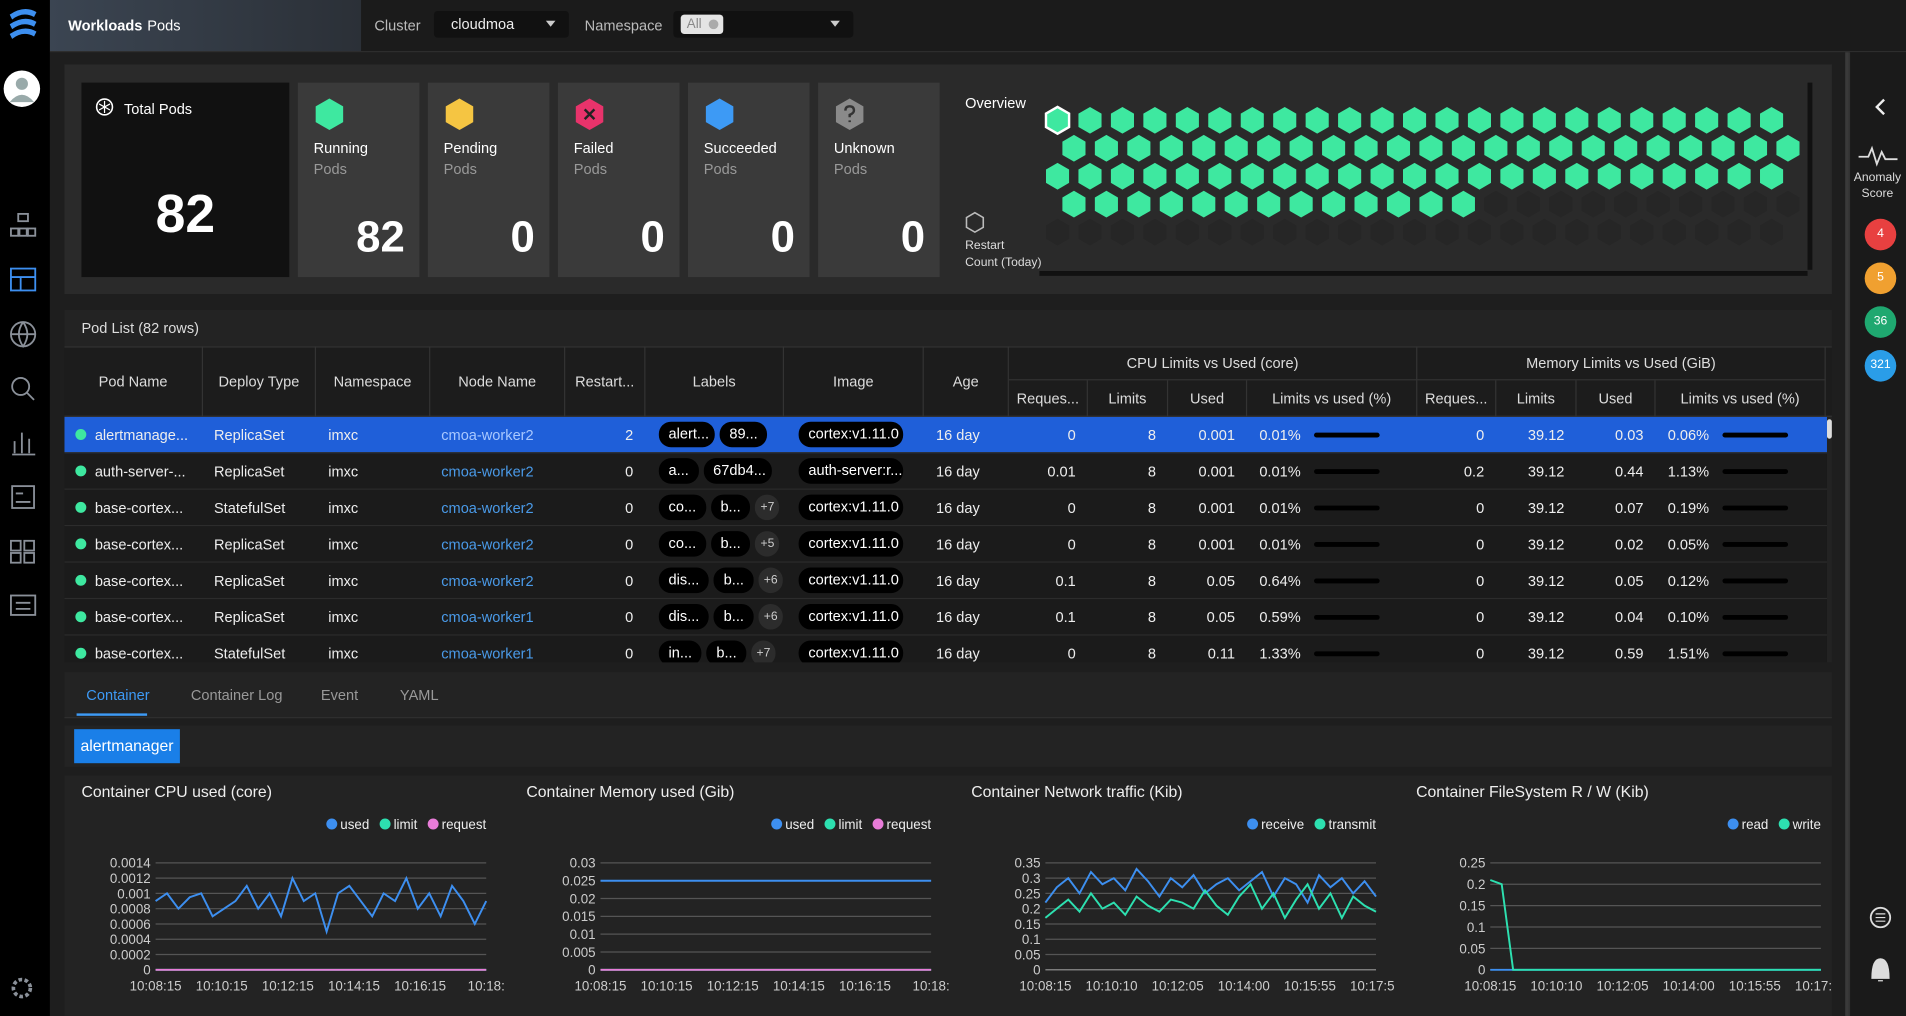 This screenshot has height=1016, width=1906. Describe the element at coordinates (498, 381) in the screenshot. I see `column-header: Node Name` at that location.